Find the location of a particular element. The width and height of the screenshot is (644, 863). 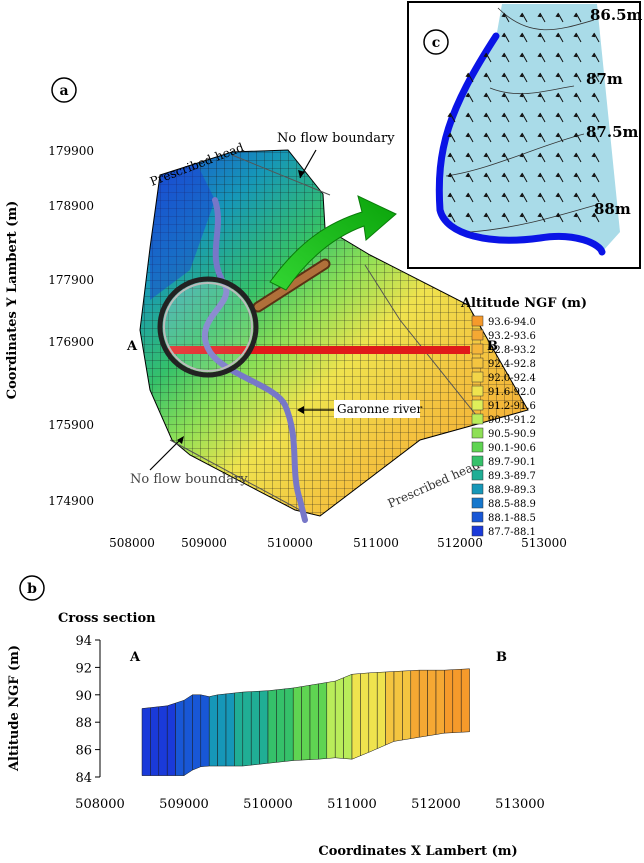

cross-section-y-tick: 88 is located at coordinates (83, 723).